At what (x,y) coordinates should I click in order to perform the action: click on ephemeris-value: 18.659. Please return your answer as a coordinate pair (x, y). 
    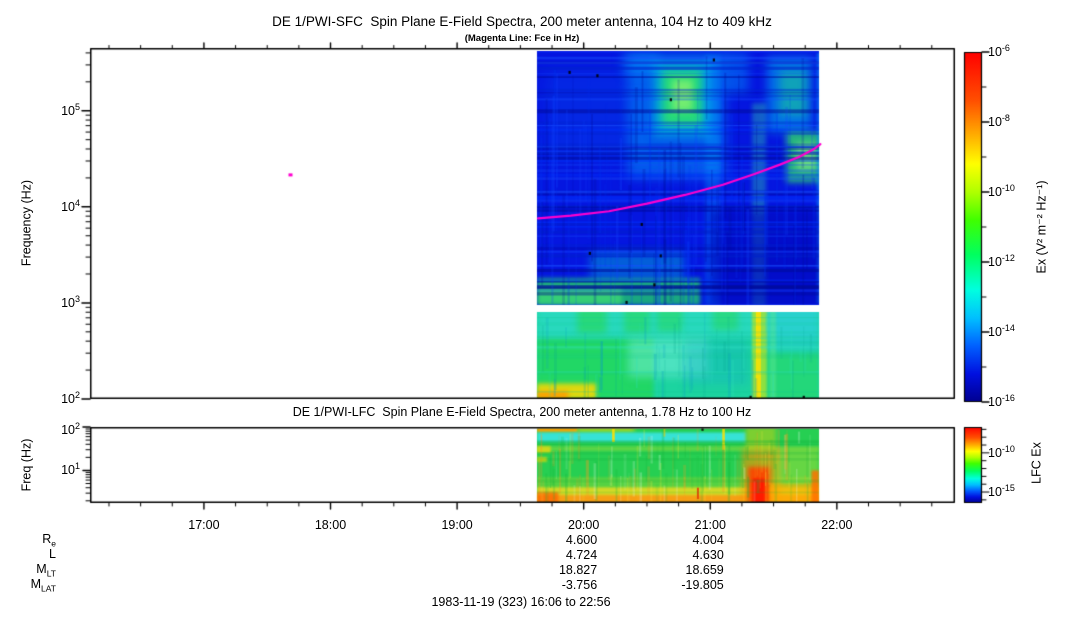
    Looking at the image, I should click on (704, 570).